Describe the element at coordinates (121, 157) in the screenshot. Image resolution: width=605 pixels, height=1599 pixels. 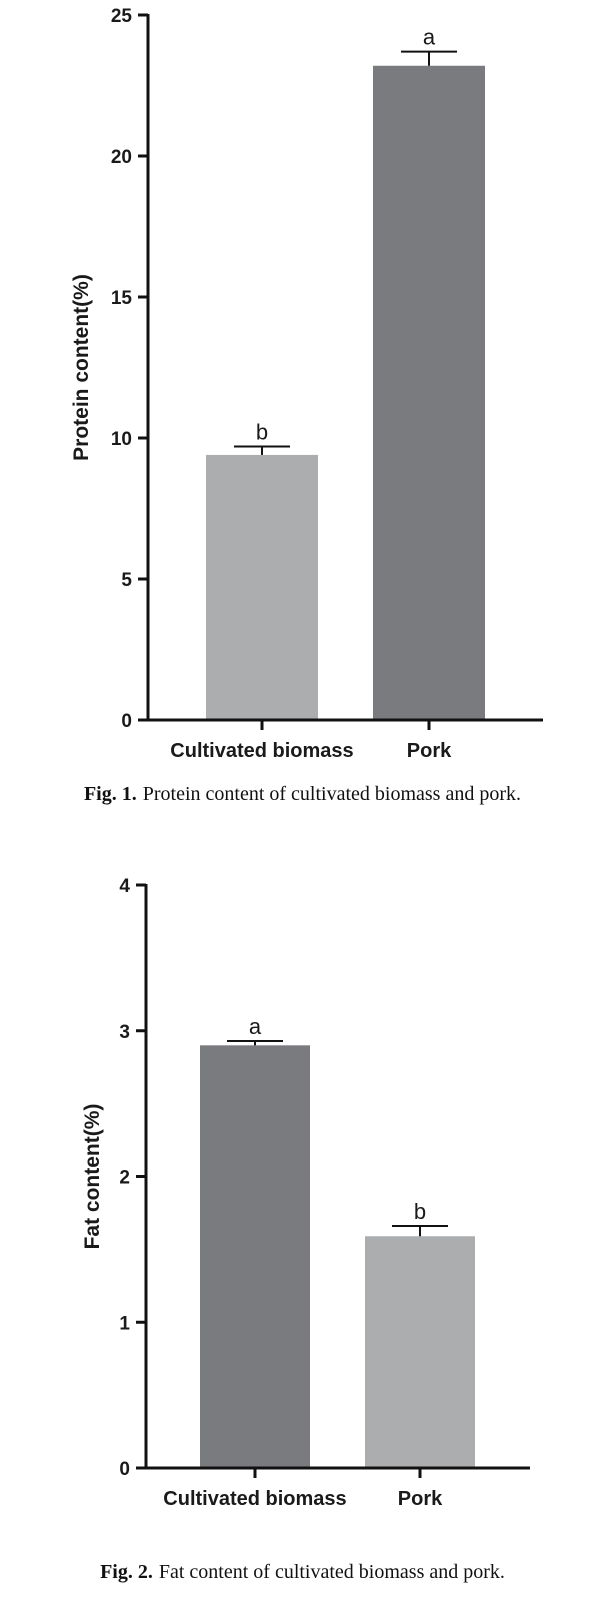
I see `protein-y-tick-label-20: 20` at that location.